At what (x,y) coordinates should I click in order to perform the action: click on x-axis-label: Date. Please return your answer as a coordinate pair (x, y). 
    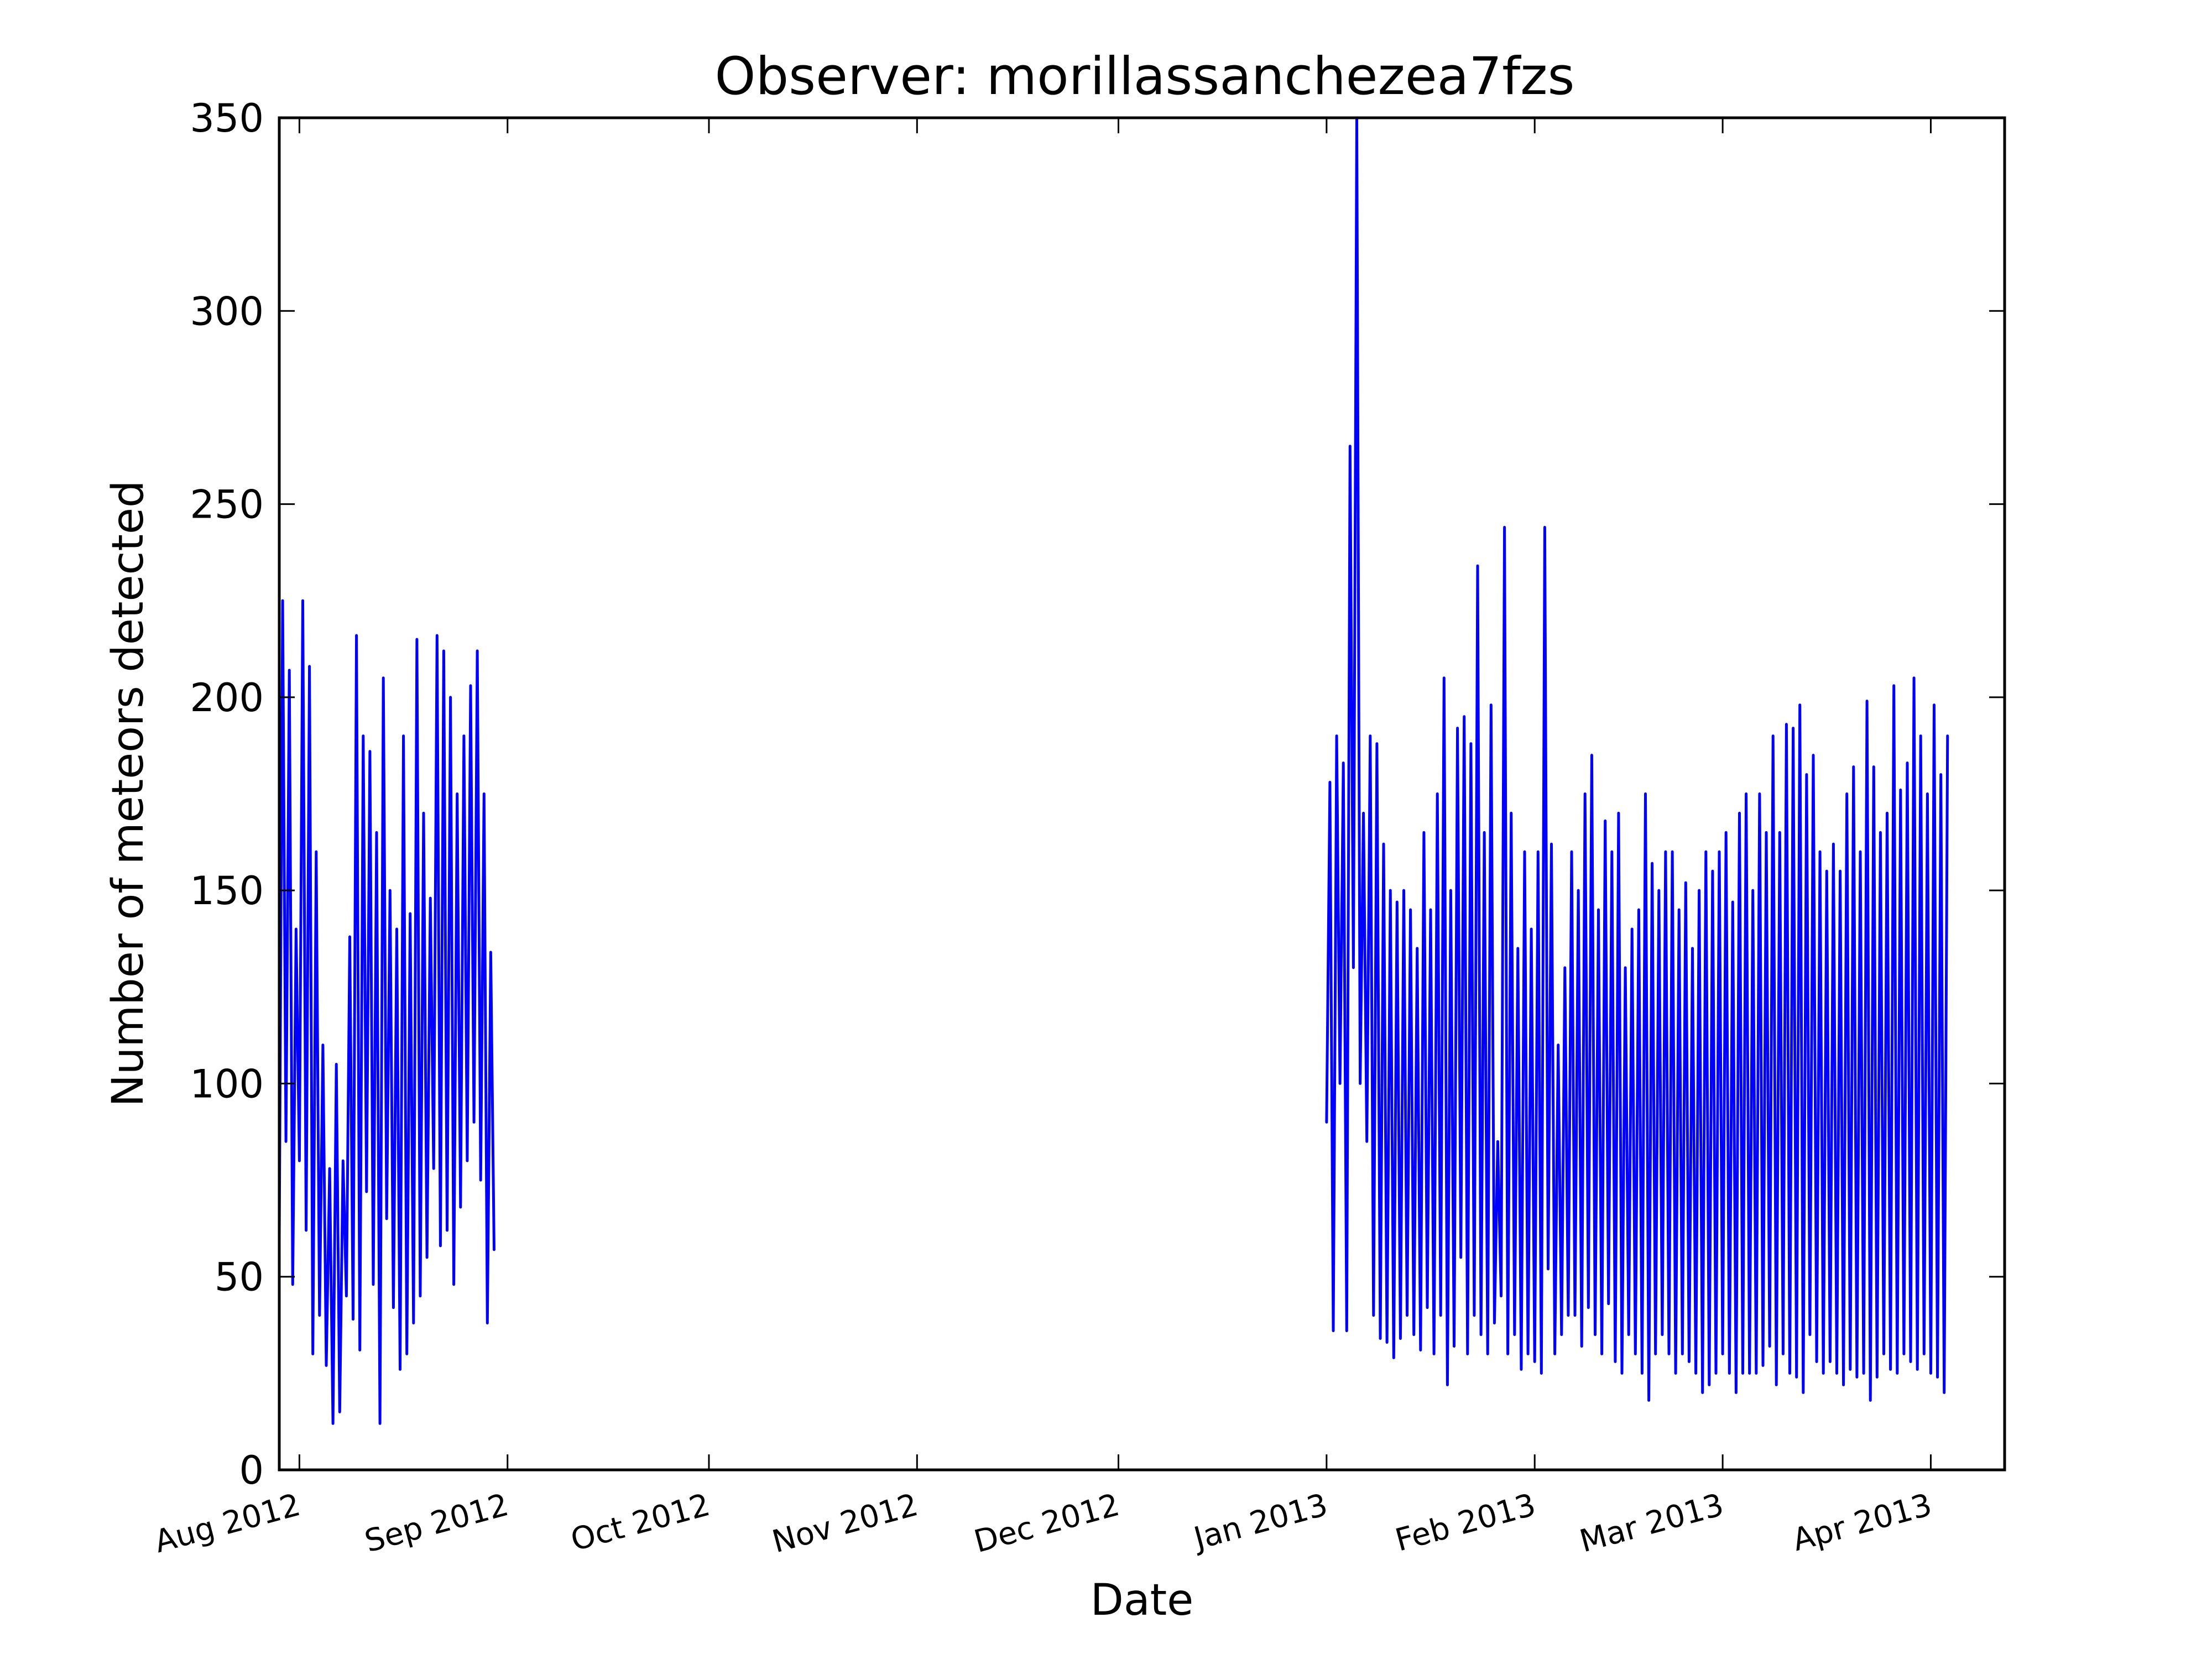
    Looking at the image, I should click on (1142, 1600).